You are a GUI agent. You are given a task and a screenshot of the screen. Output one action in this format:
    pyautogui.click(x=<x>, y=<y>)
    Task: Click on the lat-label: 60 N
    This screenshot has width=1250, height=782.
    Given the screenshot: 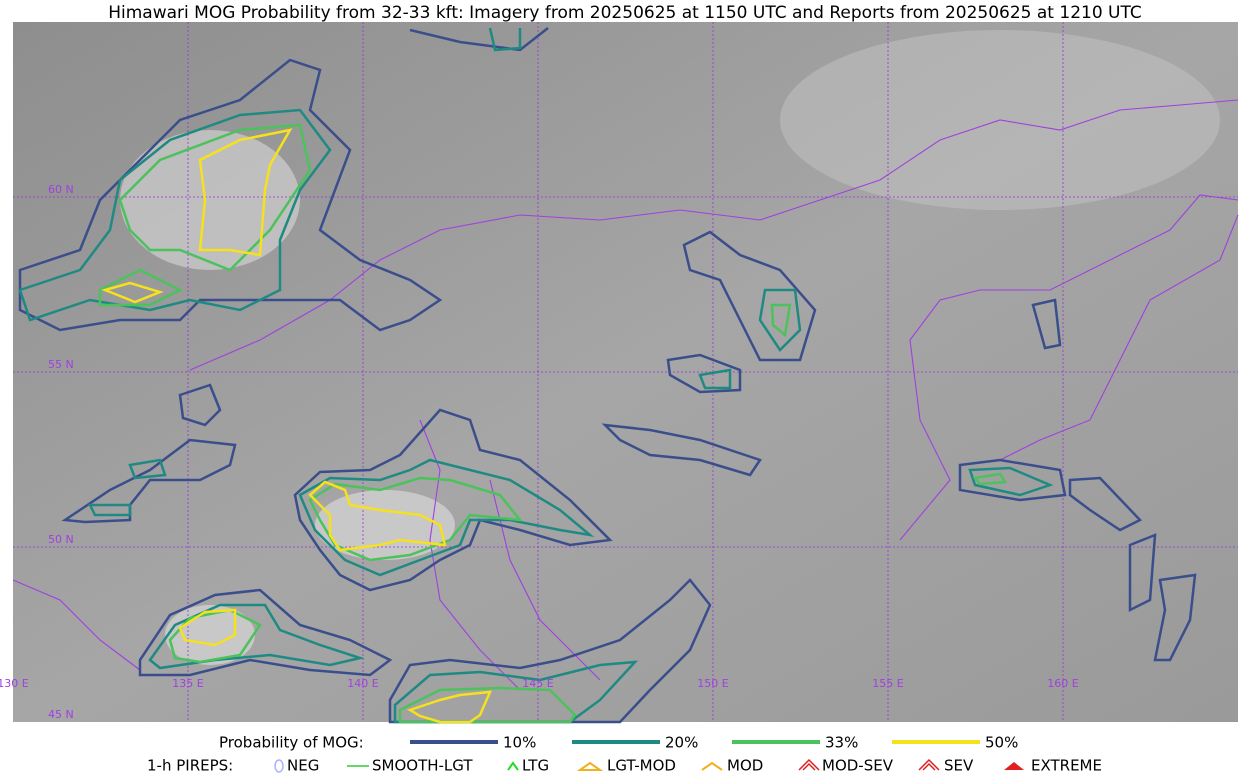 What is the action you would take?
    pyautogui.click(x=61, y=189)
    